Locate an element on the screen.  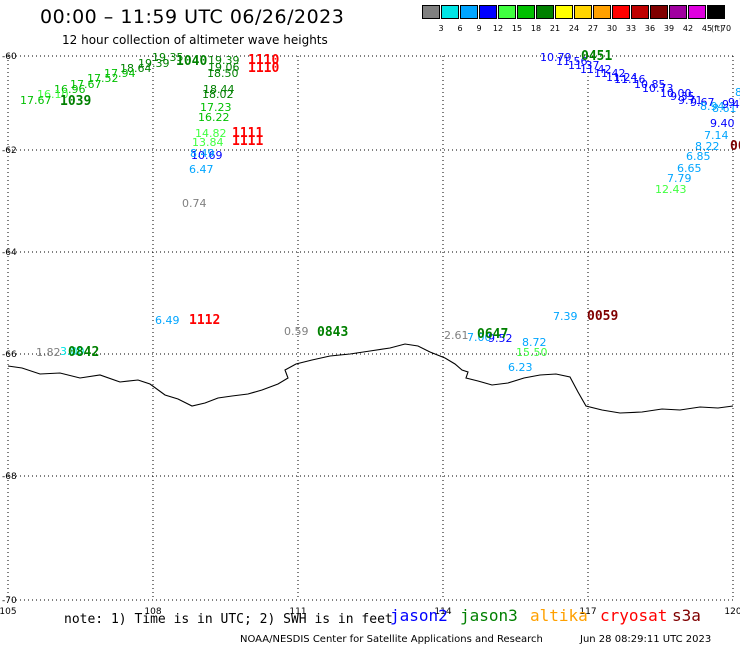
legend-level: 12 is located at coordinates (498, 28).